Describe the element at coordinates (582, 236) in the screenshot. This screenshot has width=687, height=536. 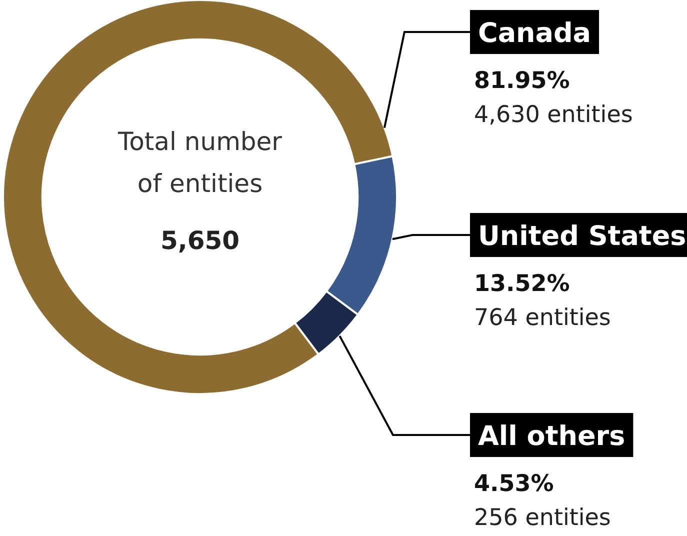
I see `slice-label: United States` at that location.